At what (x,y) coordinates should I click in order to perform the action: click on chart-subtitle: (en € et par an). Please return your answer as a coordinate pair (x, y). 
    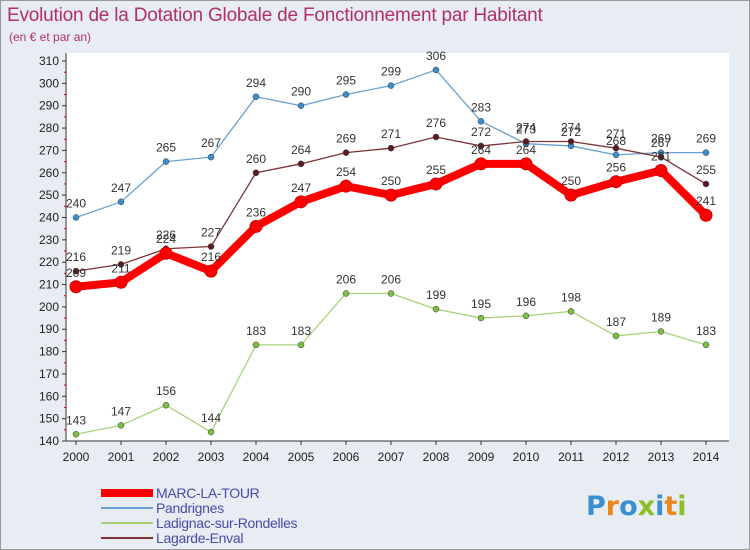
    Looking at the image, I should click on (50, 37).